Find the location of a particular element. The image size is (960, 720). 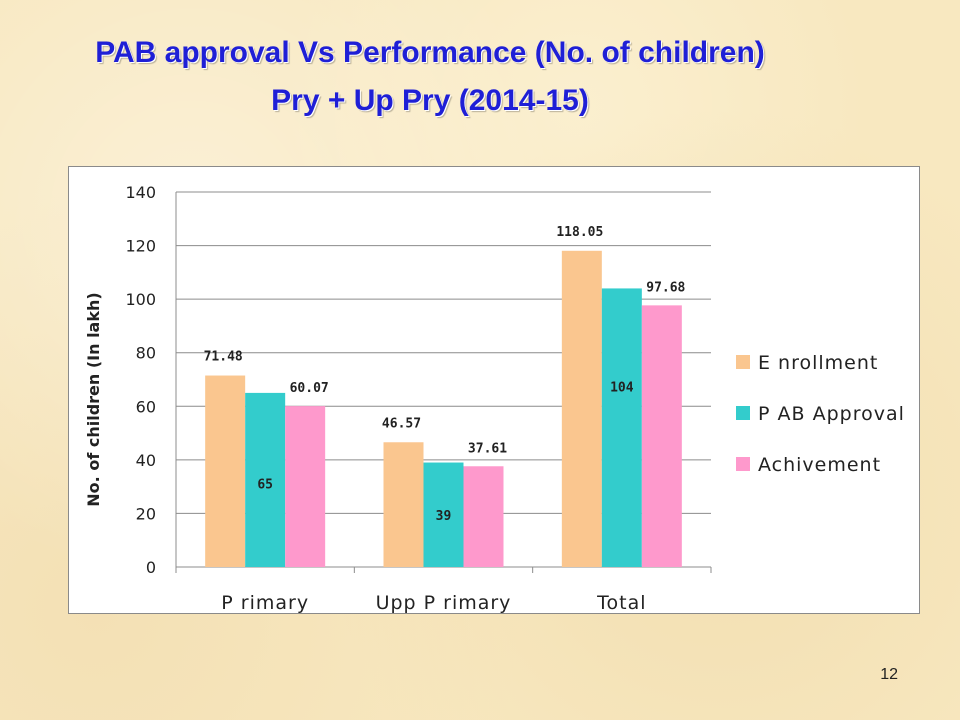

y-tick-label: 140 is located at coordinates (140, 192).